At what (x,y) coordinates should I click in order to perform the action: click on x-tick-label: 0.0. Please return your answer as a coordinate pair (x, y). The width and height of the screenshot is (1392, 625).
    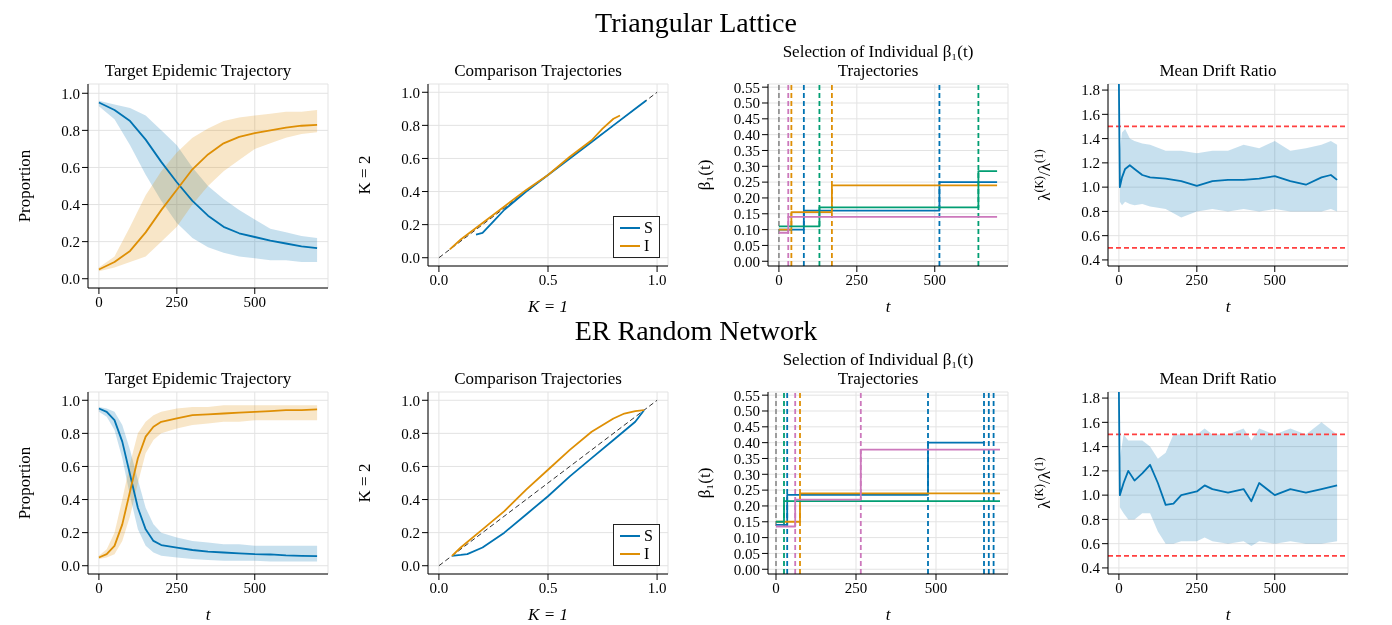
    Looking at the image, I should click on (439, 587).